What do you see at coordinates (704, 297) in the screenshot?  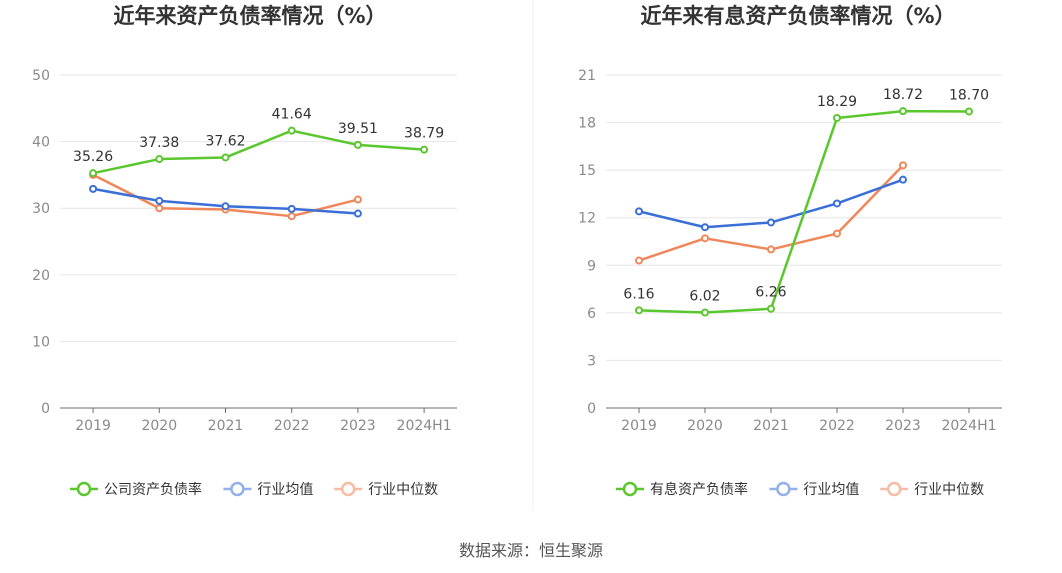 I see `data-label: 6.02` at bounding box center [704, 297].